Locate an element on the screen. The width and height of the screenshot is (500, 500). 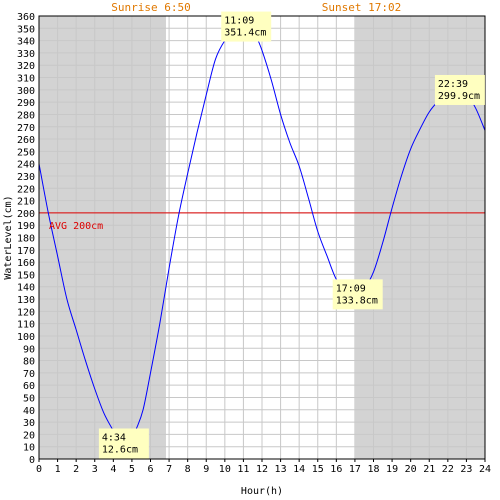
x-tick-label: 16 is located at coordinates (336, 469).